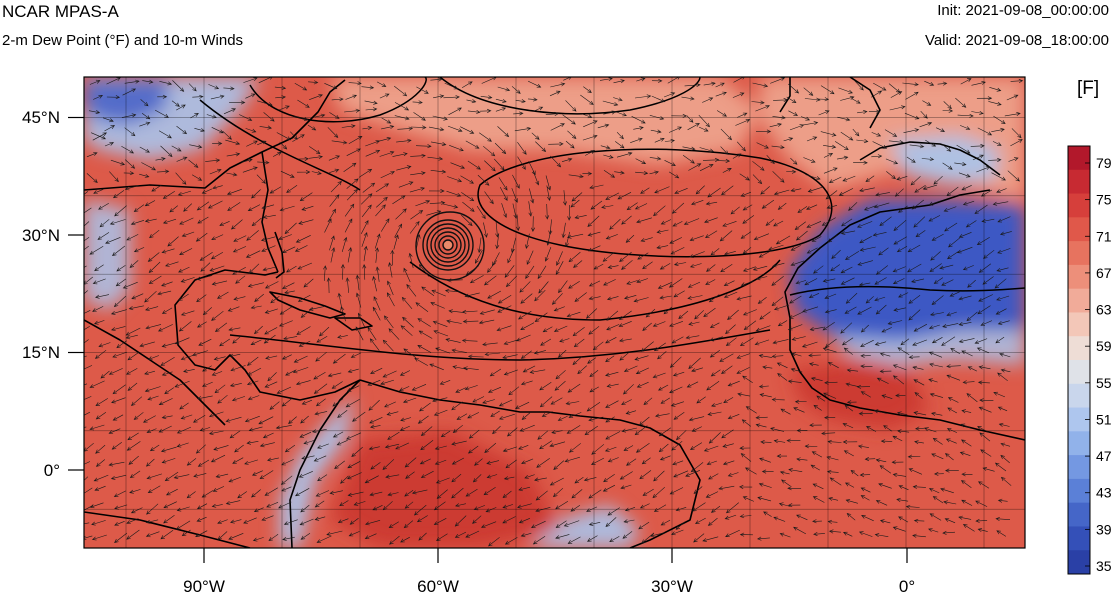 This screenshot has width=1115, height=596. Describe the element at coordinates (107, 255) in the screenshot. I see `cool-dewpoint-zone-west` at that location.